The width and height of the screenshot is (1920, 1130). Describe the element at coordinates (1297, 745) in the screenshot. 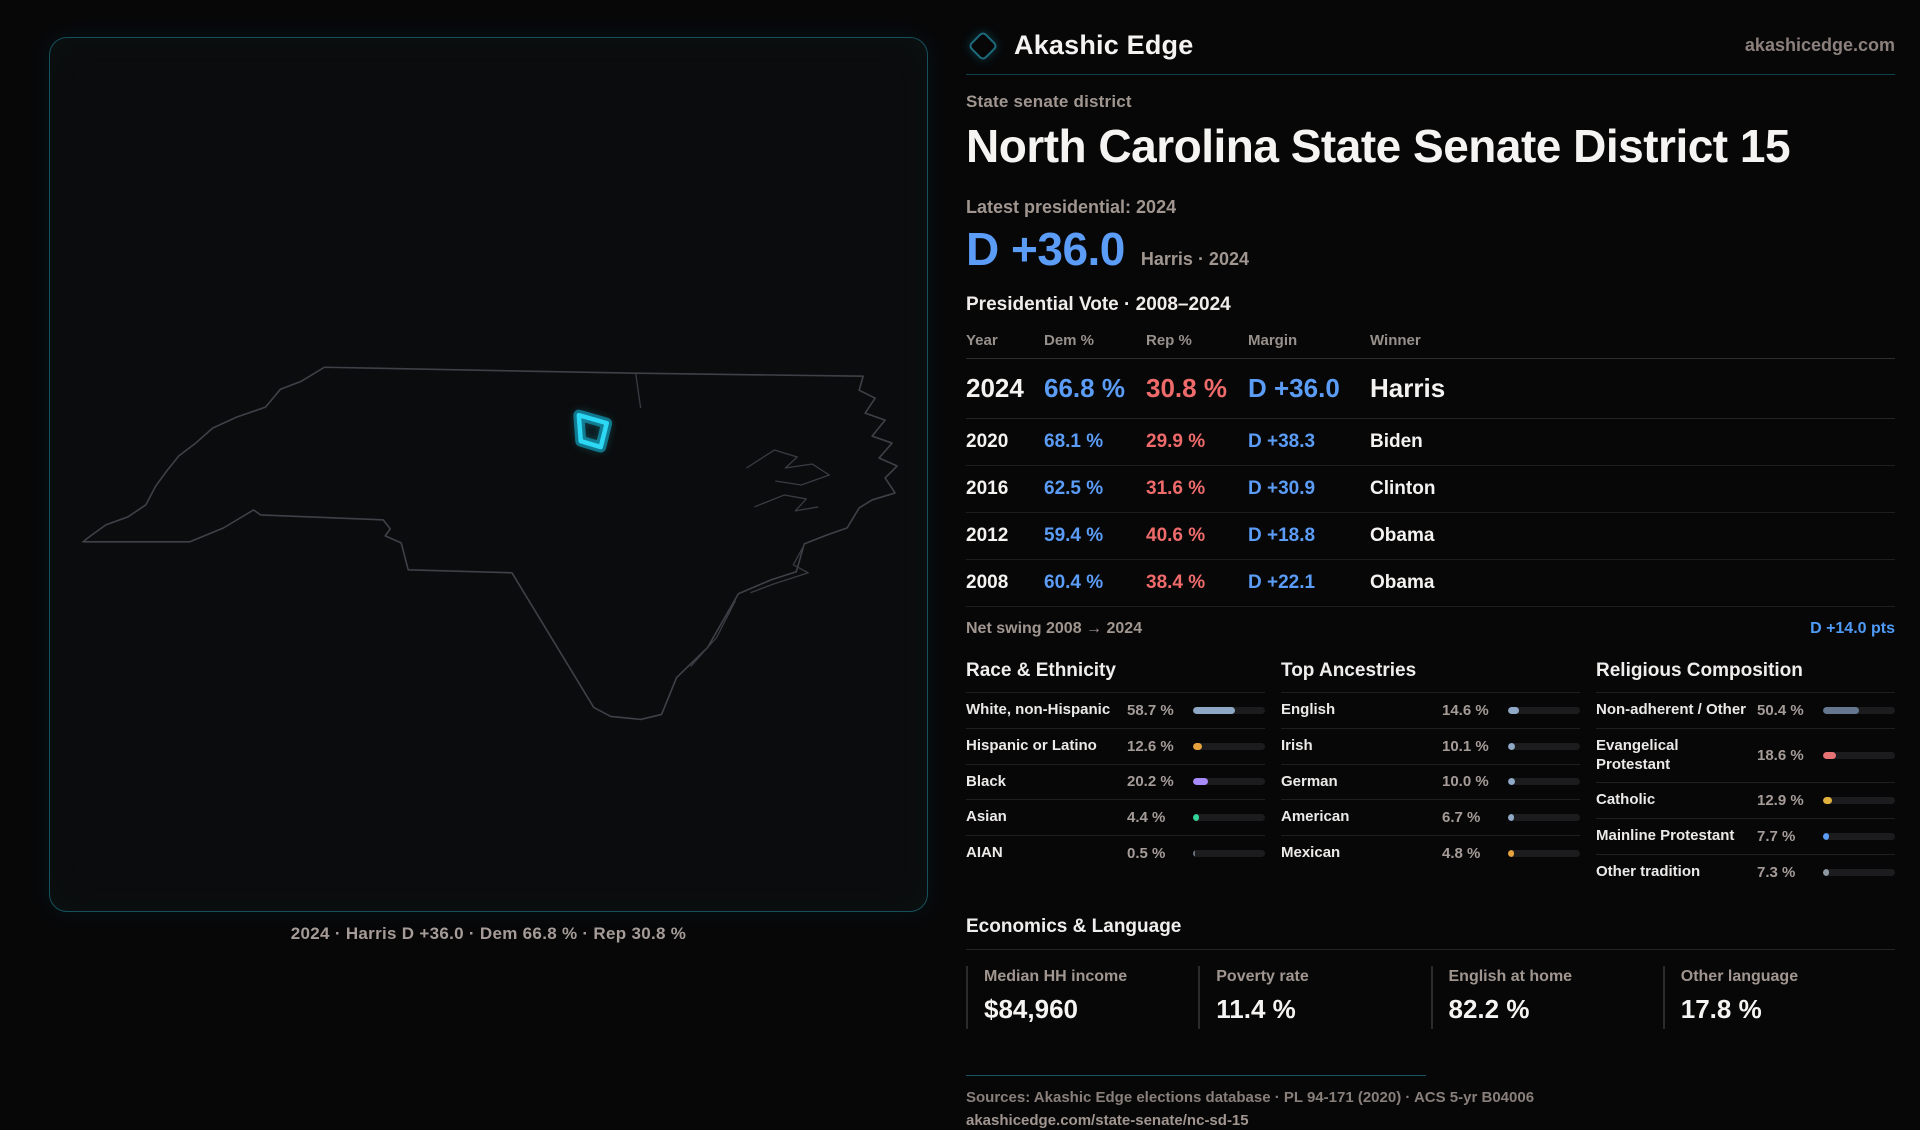

I see `demo-label: Irish` at that location.